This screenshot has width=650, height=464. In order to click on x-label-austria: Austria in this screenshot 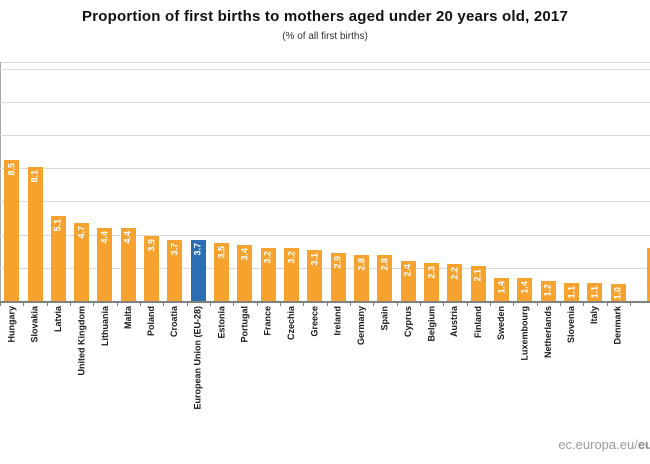, I will do `click(454, 322)`.